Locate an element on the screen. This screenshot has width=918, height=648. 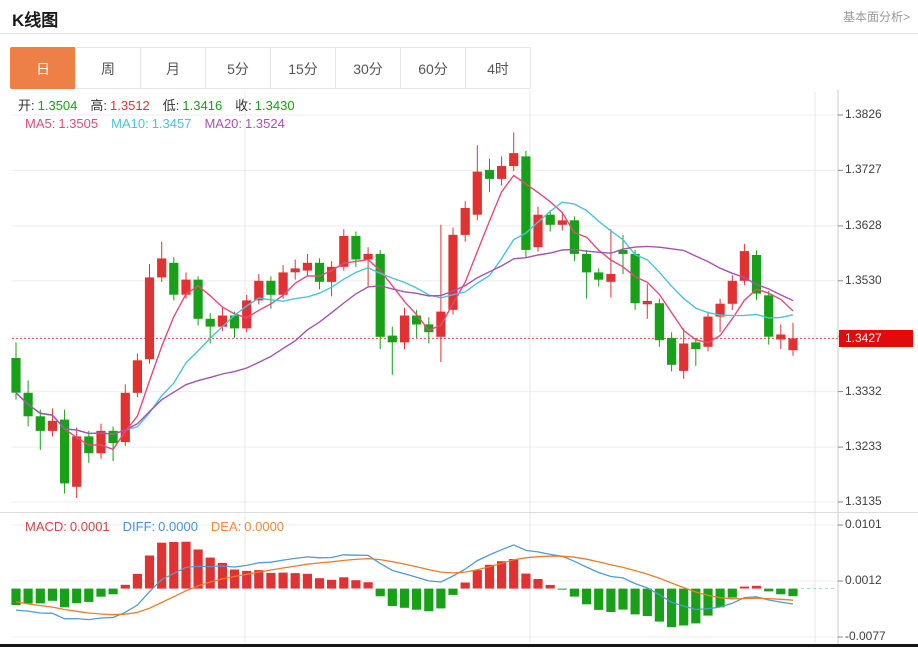
readout-item: 收: 1.3430 is located at coordinates (265, 105).